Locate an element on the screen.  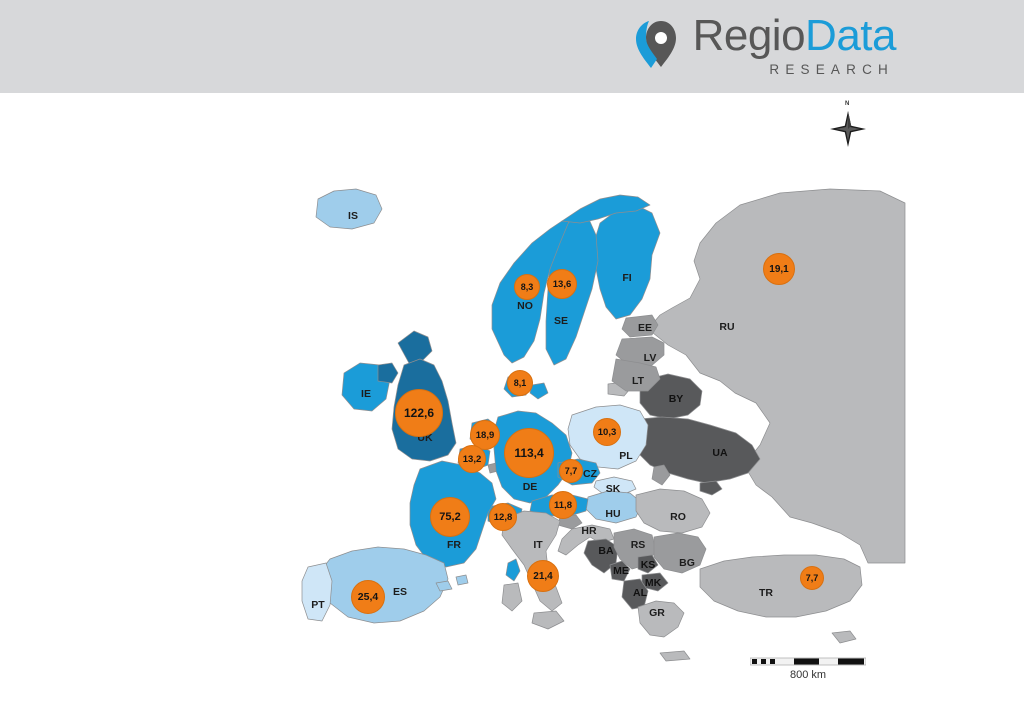
compass-rose-icon is located at coordinates (848, 129).